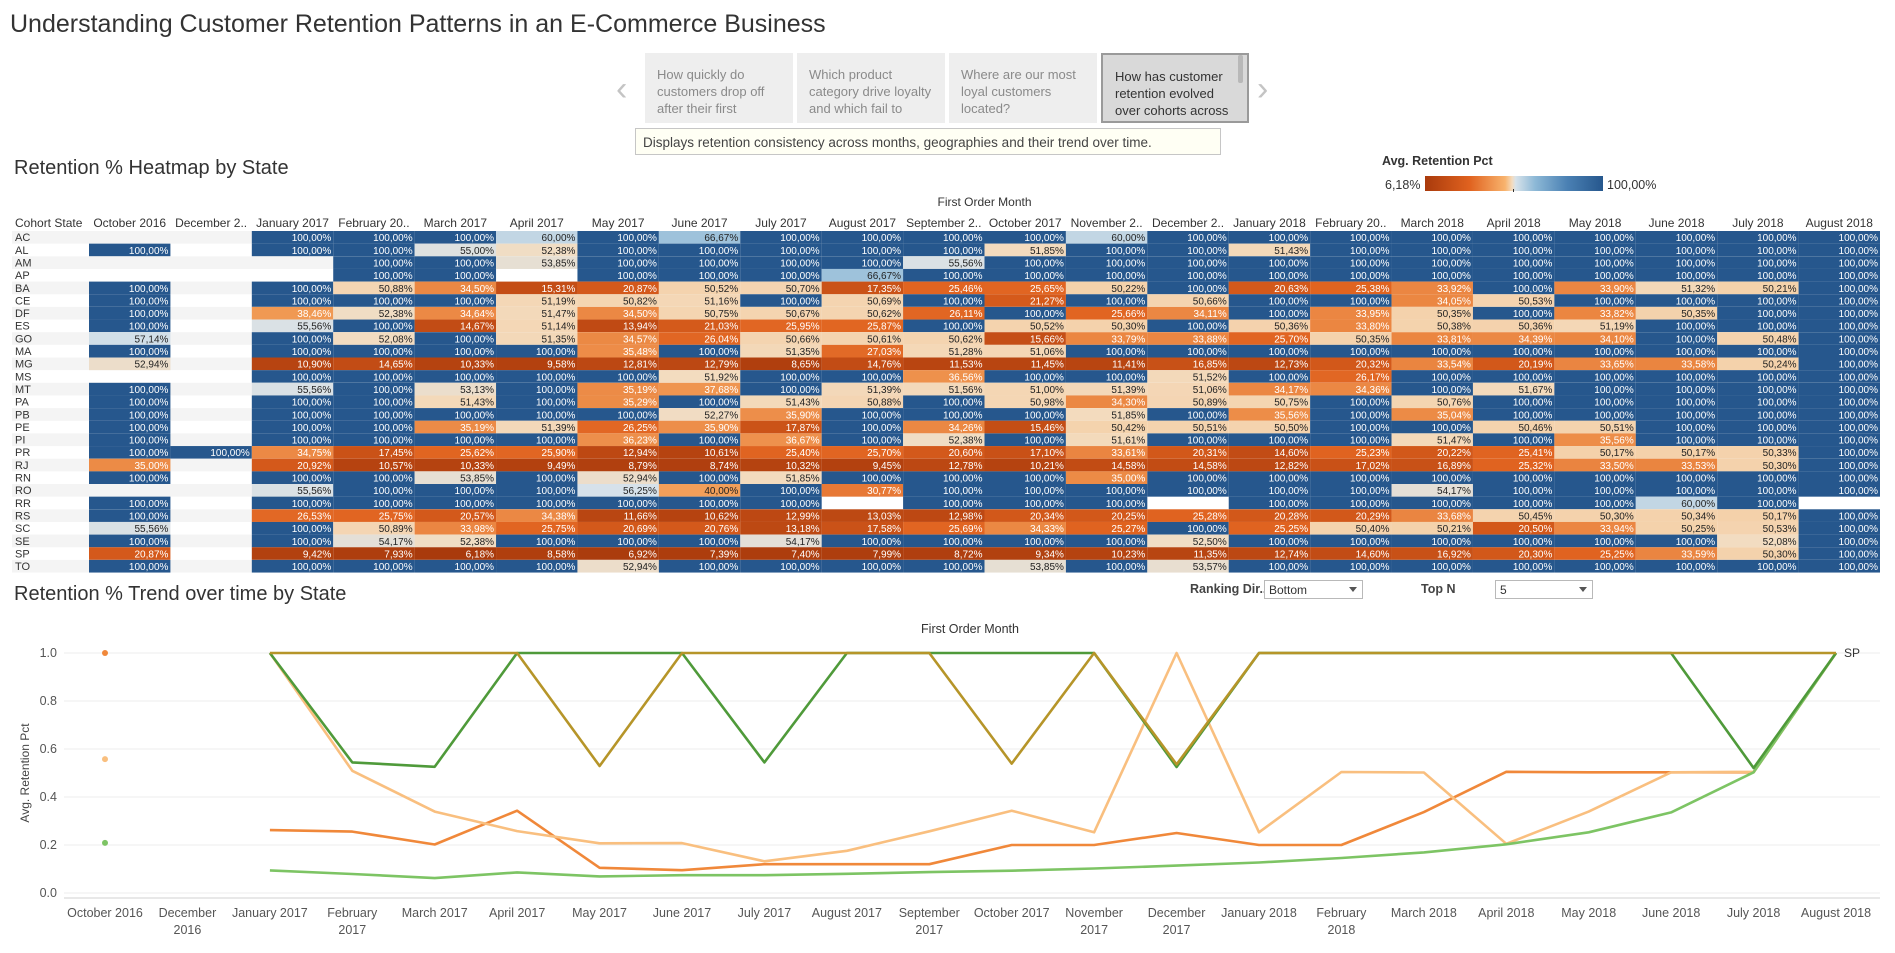  What do you see at coordinates (1240, 69) in the screenshot?
I see `story-scrollbar` at bounding box center [1240, 69].